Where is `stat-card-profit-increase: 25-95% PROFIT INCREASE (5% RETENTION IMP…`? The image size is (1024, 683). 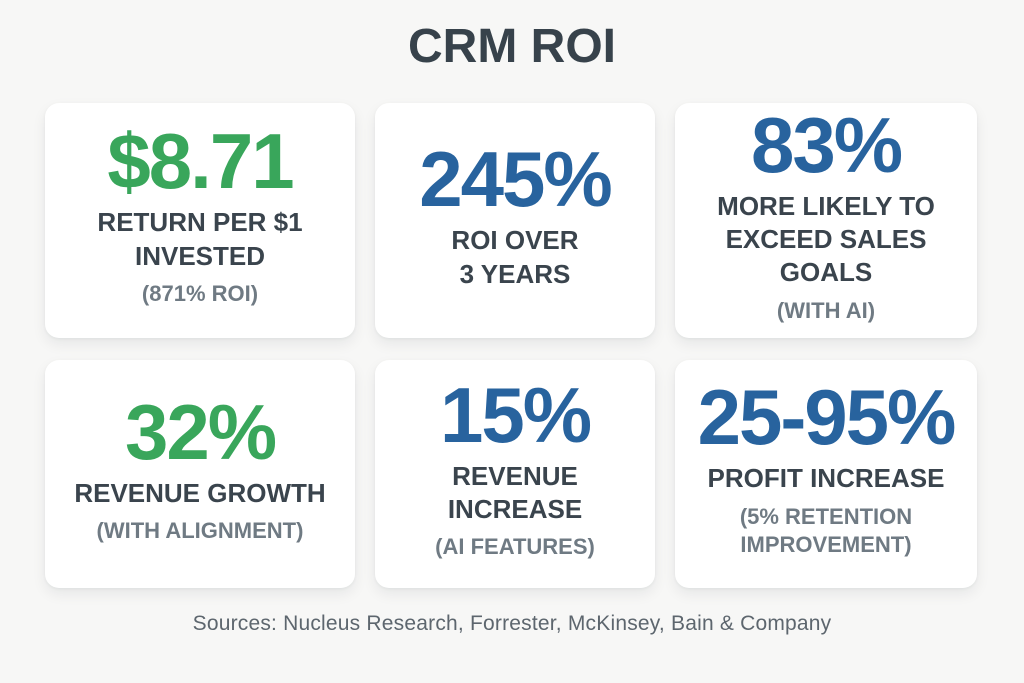
stat-card-profit-increase: 25-95% PROFIT INCREASE (5% RETENTION IMP… is located at coordinates (826, 474).